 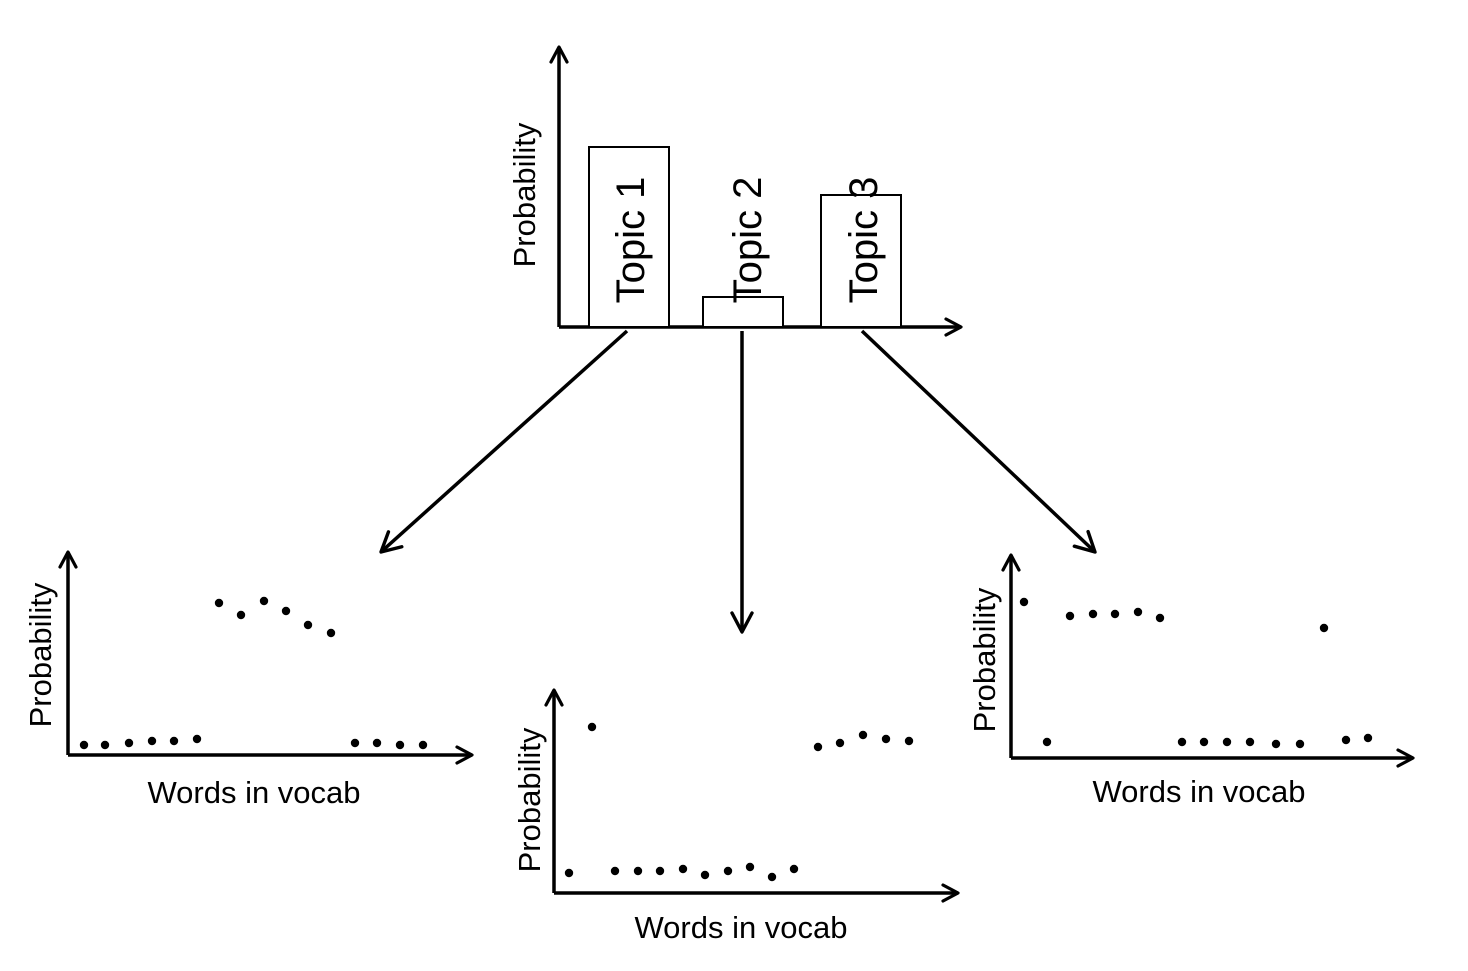 I want to click on word-chart-3-x-label: Words in vocab, so click(x=1198, y=791).